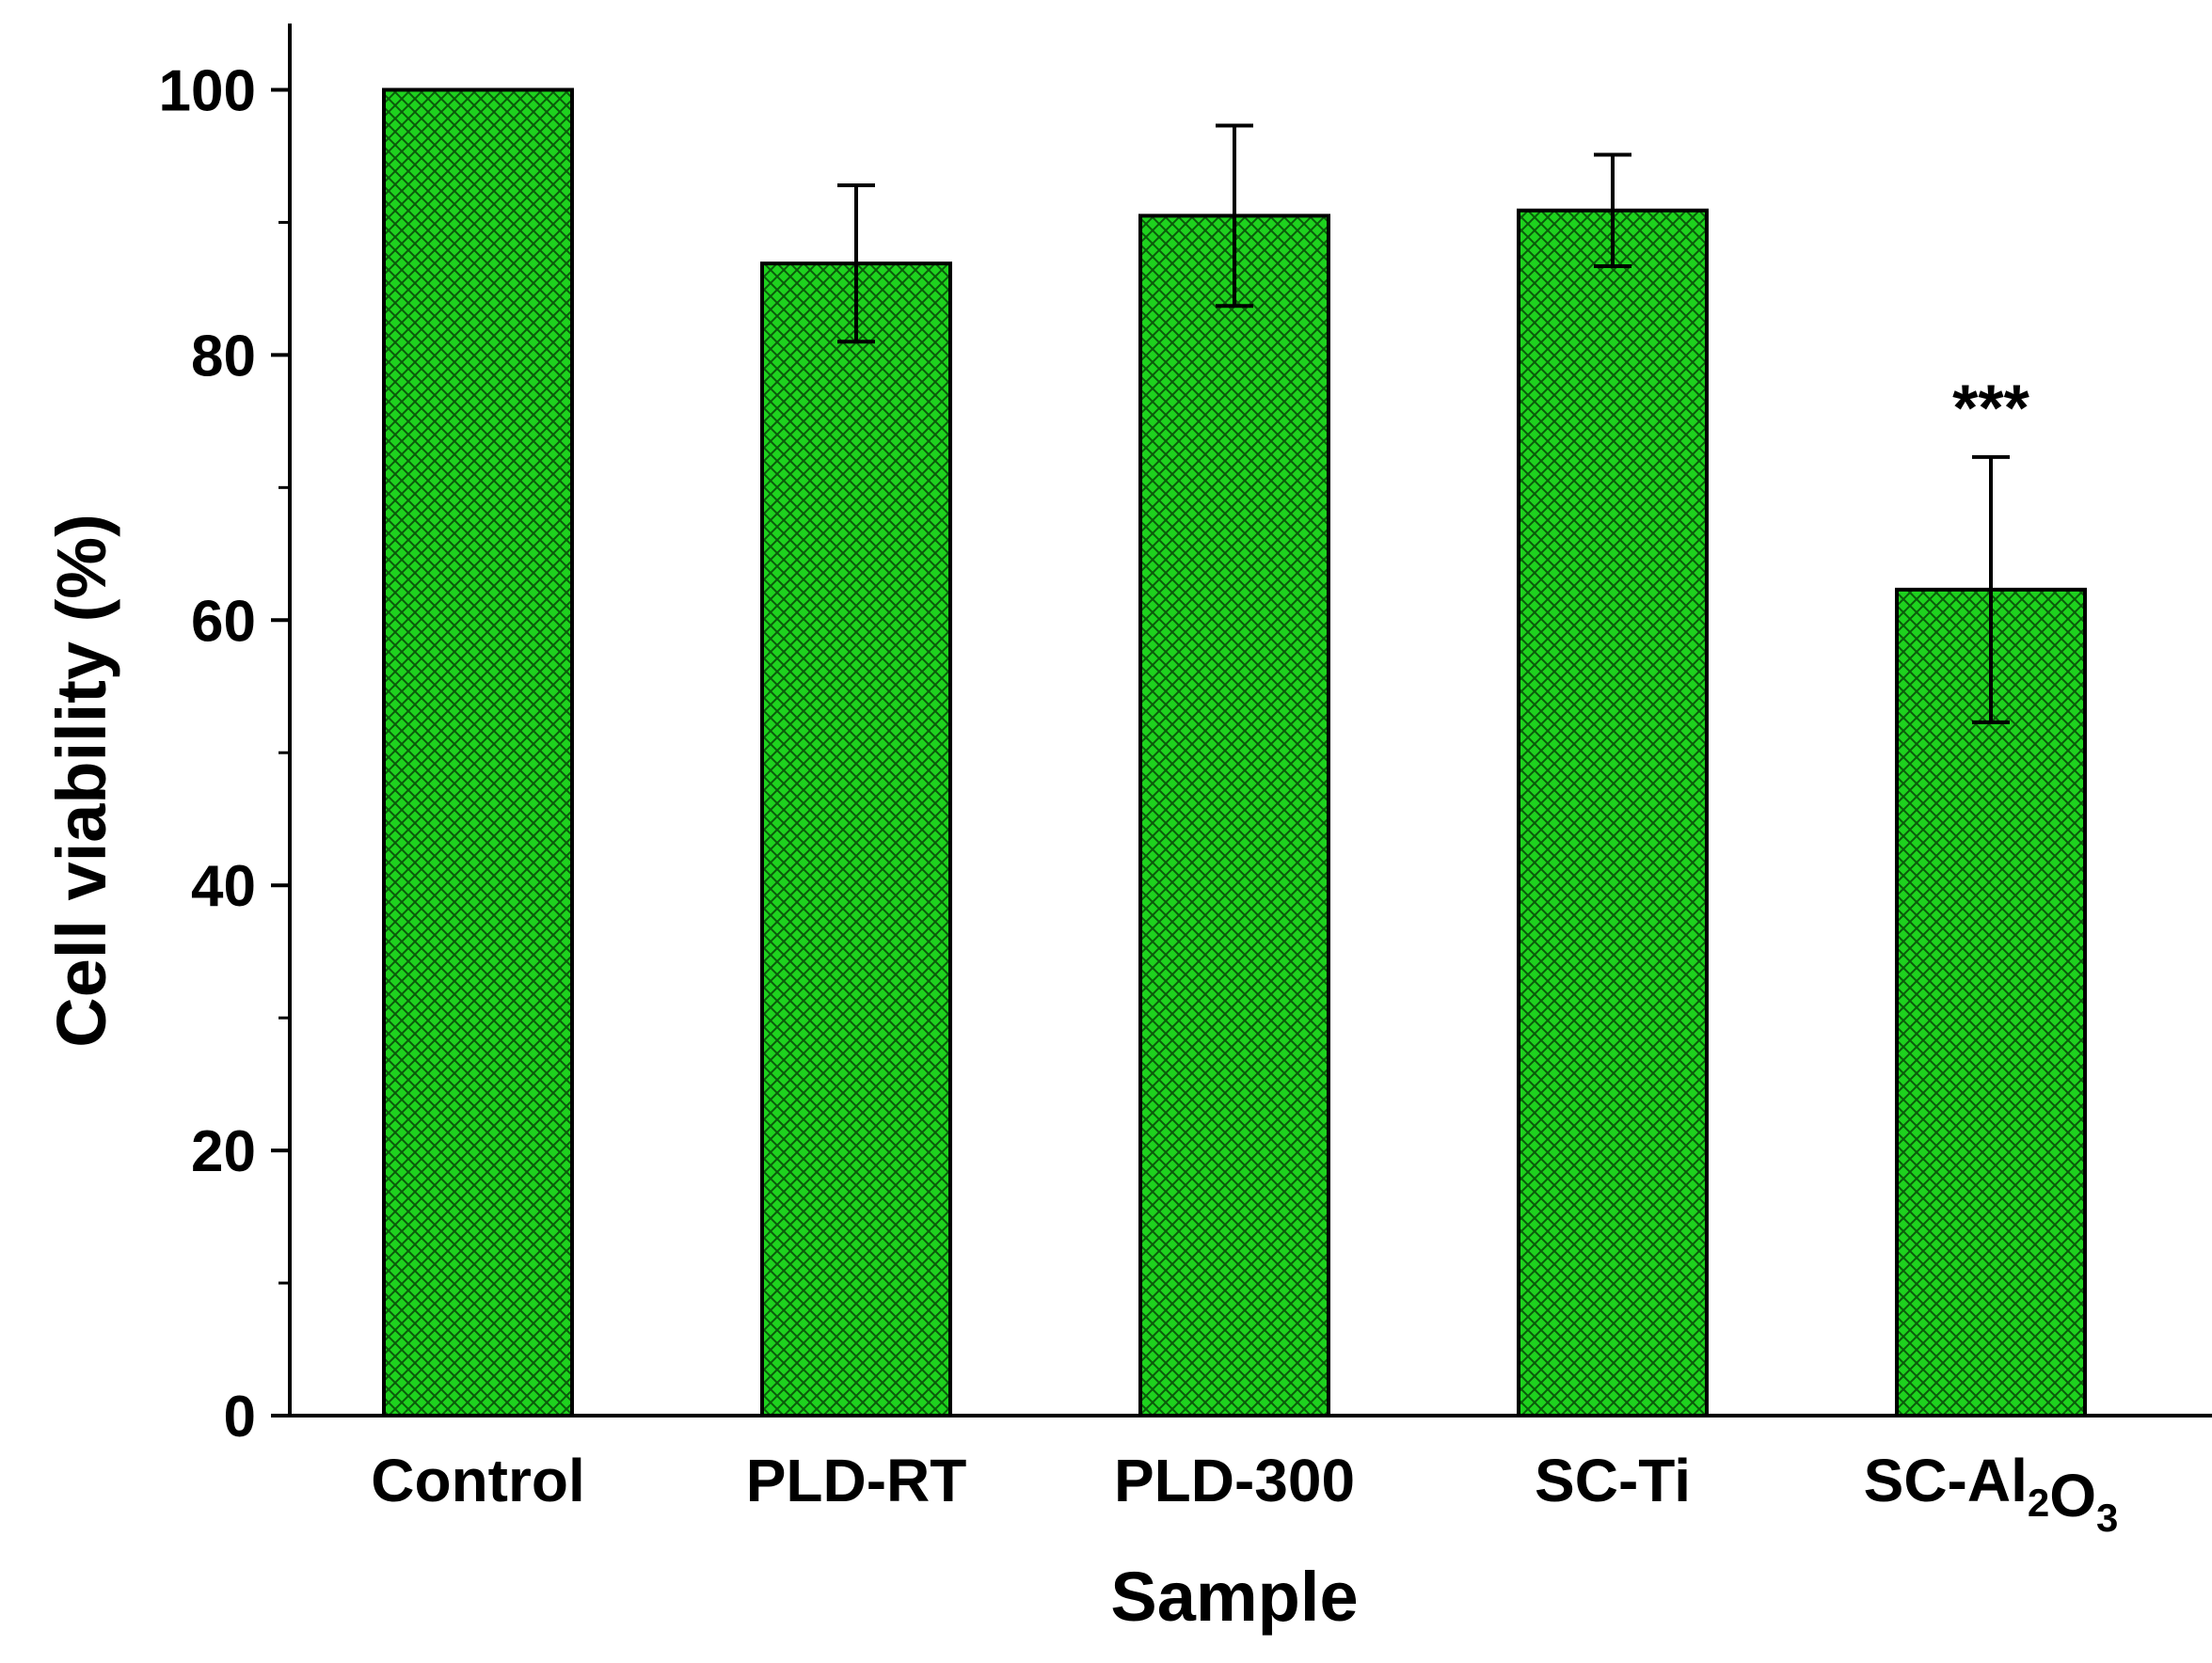 The height and width of the screenshot is (1663, 2212). Describe the element at coordinates (81, 780) in the screenshot. I see `y-axis-title: Cell viability (%)` at that location.